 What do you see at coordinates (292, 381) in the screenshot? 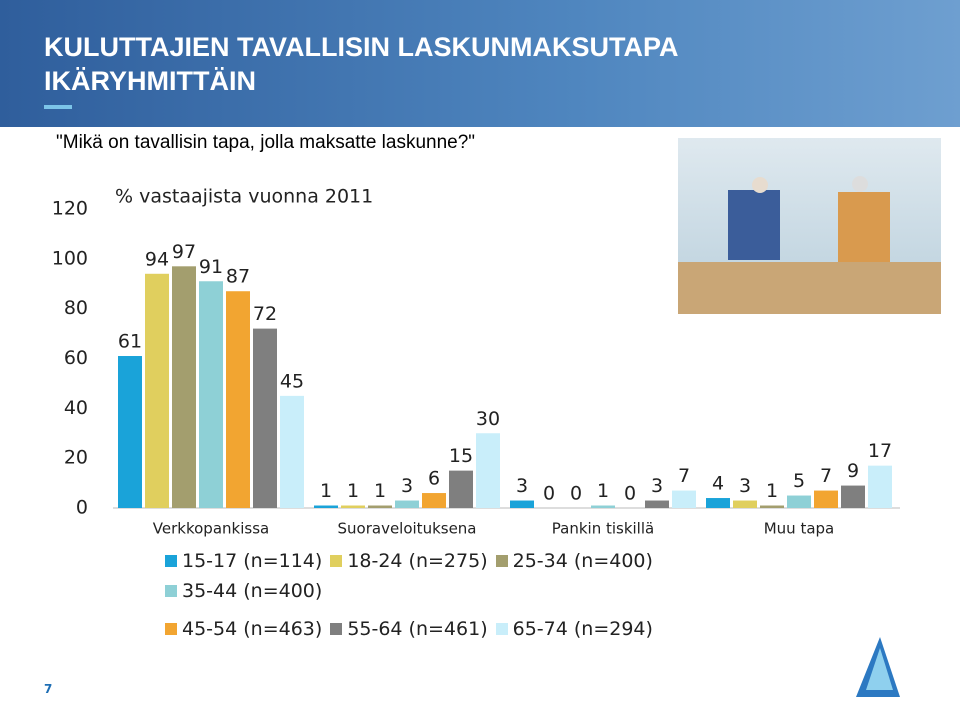
I see `data-label: 45` at bounding box center [292, 381].